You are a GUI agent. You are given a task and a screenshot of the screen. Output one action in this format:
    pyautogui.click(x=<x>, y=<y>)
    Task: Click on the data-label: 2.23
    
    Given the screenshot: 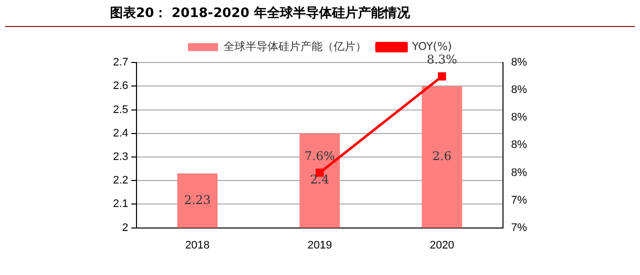 What is the action you would take?
    pyautogui.click(x=197, y=199)
    